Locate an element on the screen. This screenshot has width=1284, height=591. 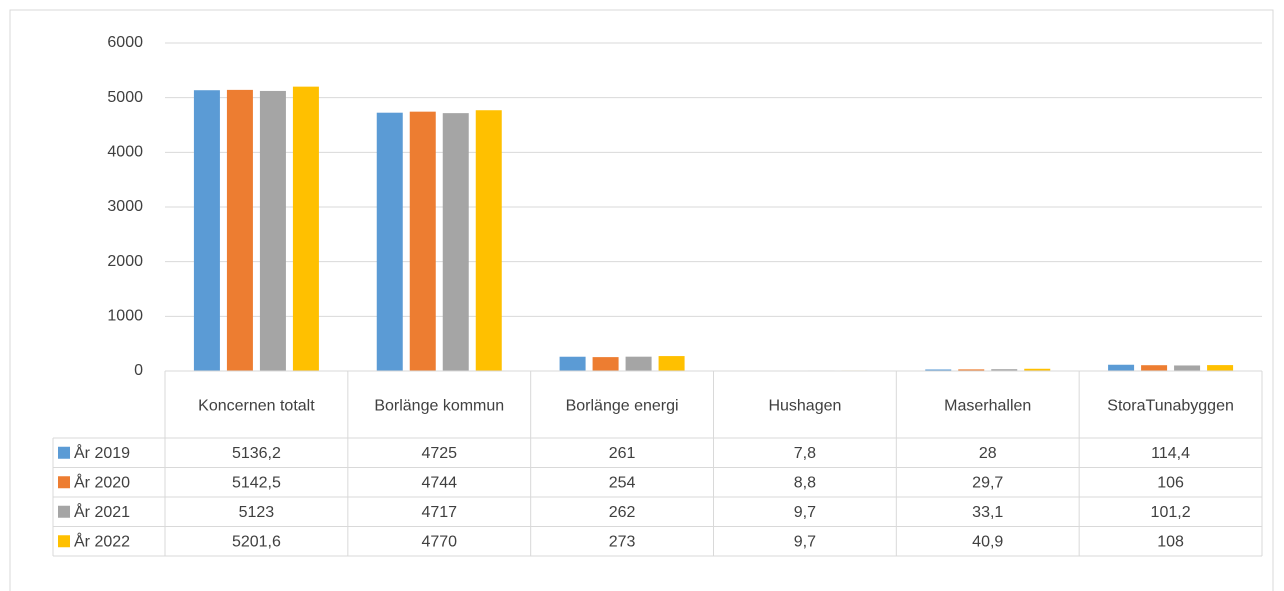
table-cell: 7,8 is located at coordinates (805, 453).